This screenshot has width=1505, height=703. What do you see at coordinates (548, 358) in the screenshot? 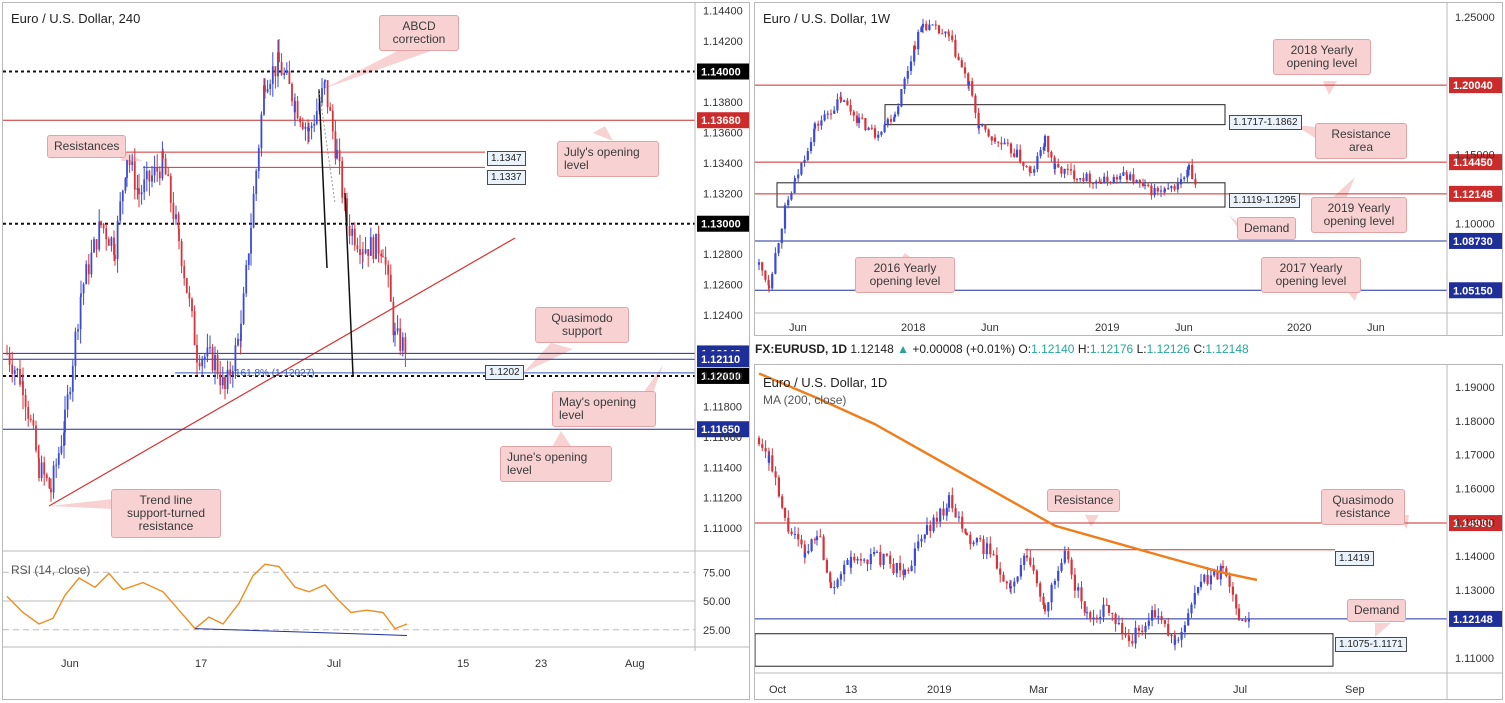
I see `qm-note-pointer` at bounding box center [548, 358].